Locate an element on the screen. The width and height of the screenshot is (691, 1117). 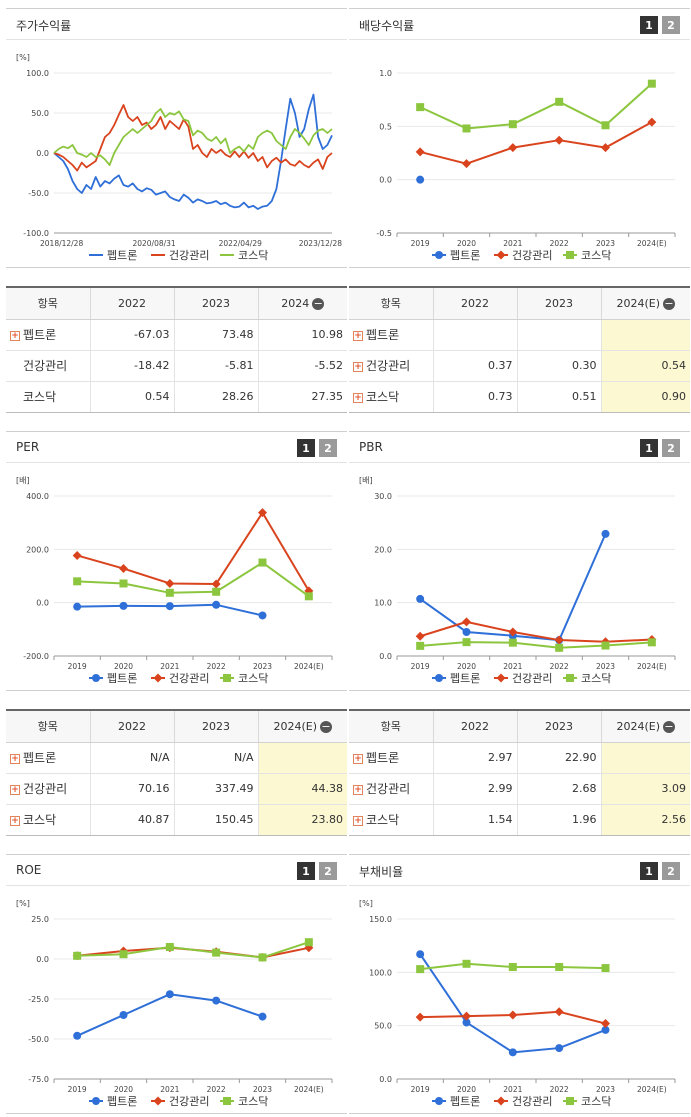
column-header: 2024− is located at coordinates (302, 304).